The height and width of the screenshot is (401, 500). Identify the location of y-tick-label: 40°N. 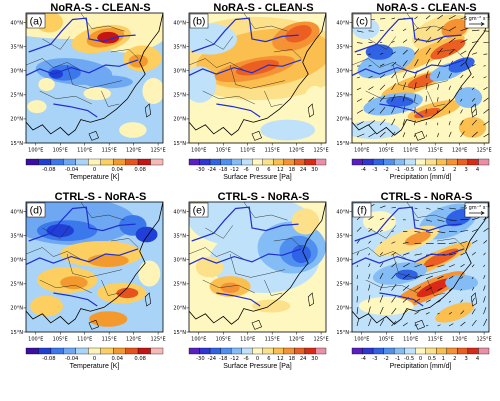
(179, 212).